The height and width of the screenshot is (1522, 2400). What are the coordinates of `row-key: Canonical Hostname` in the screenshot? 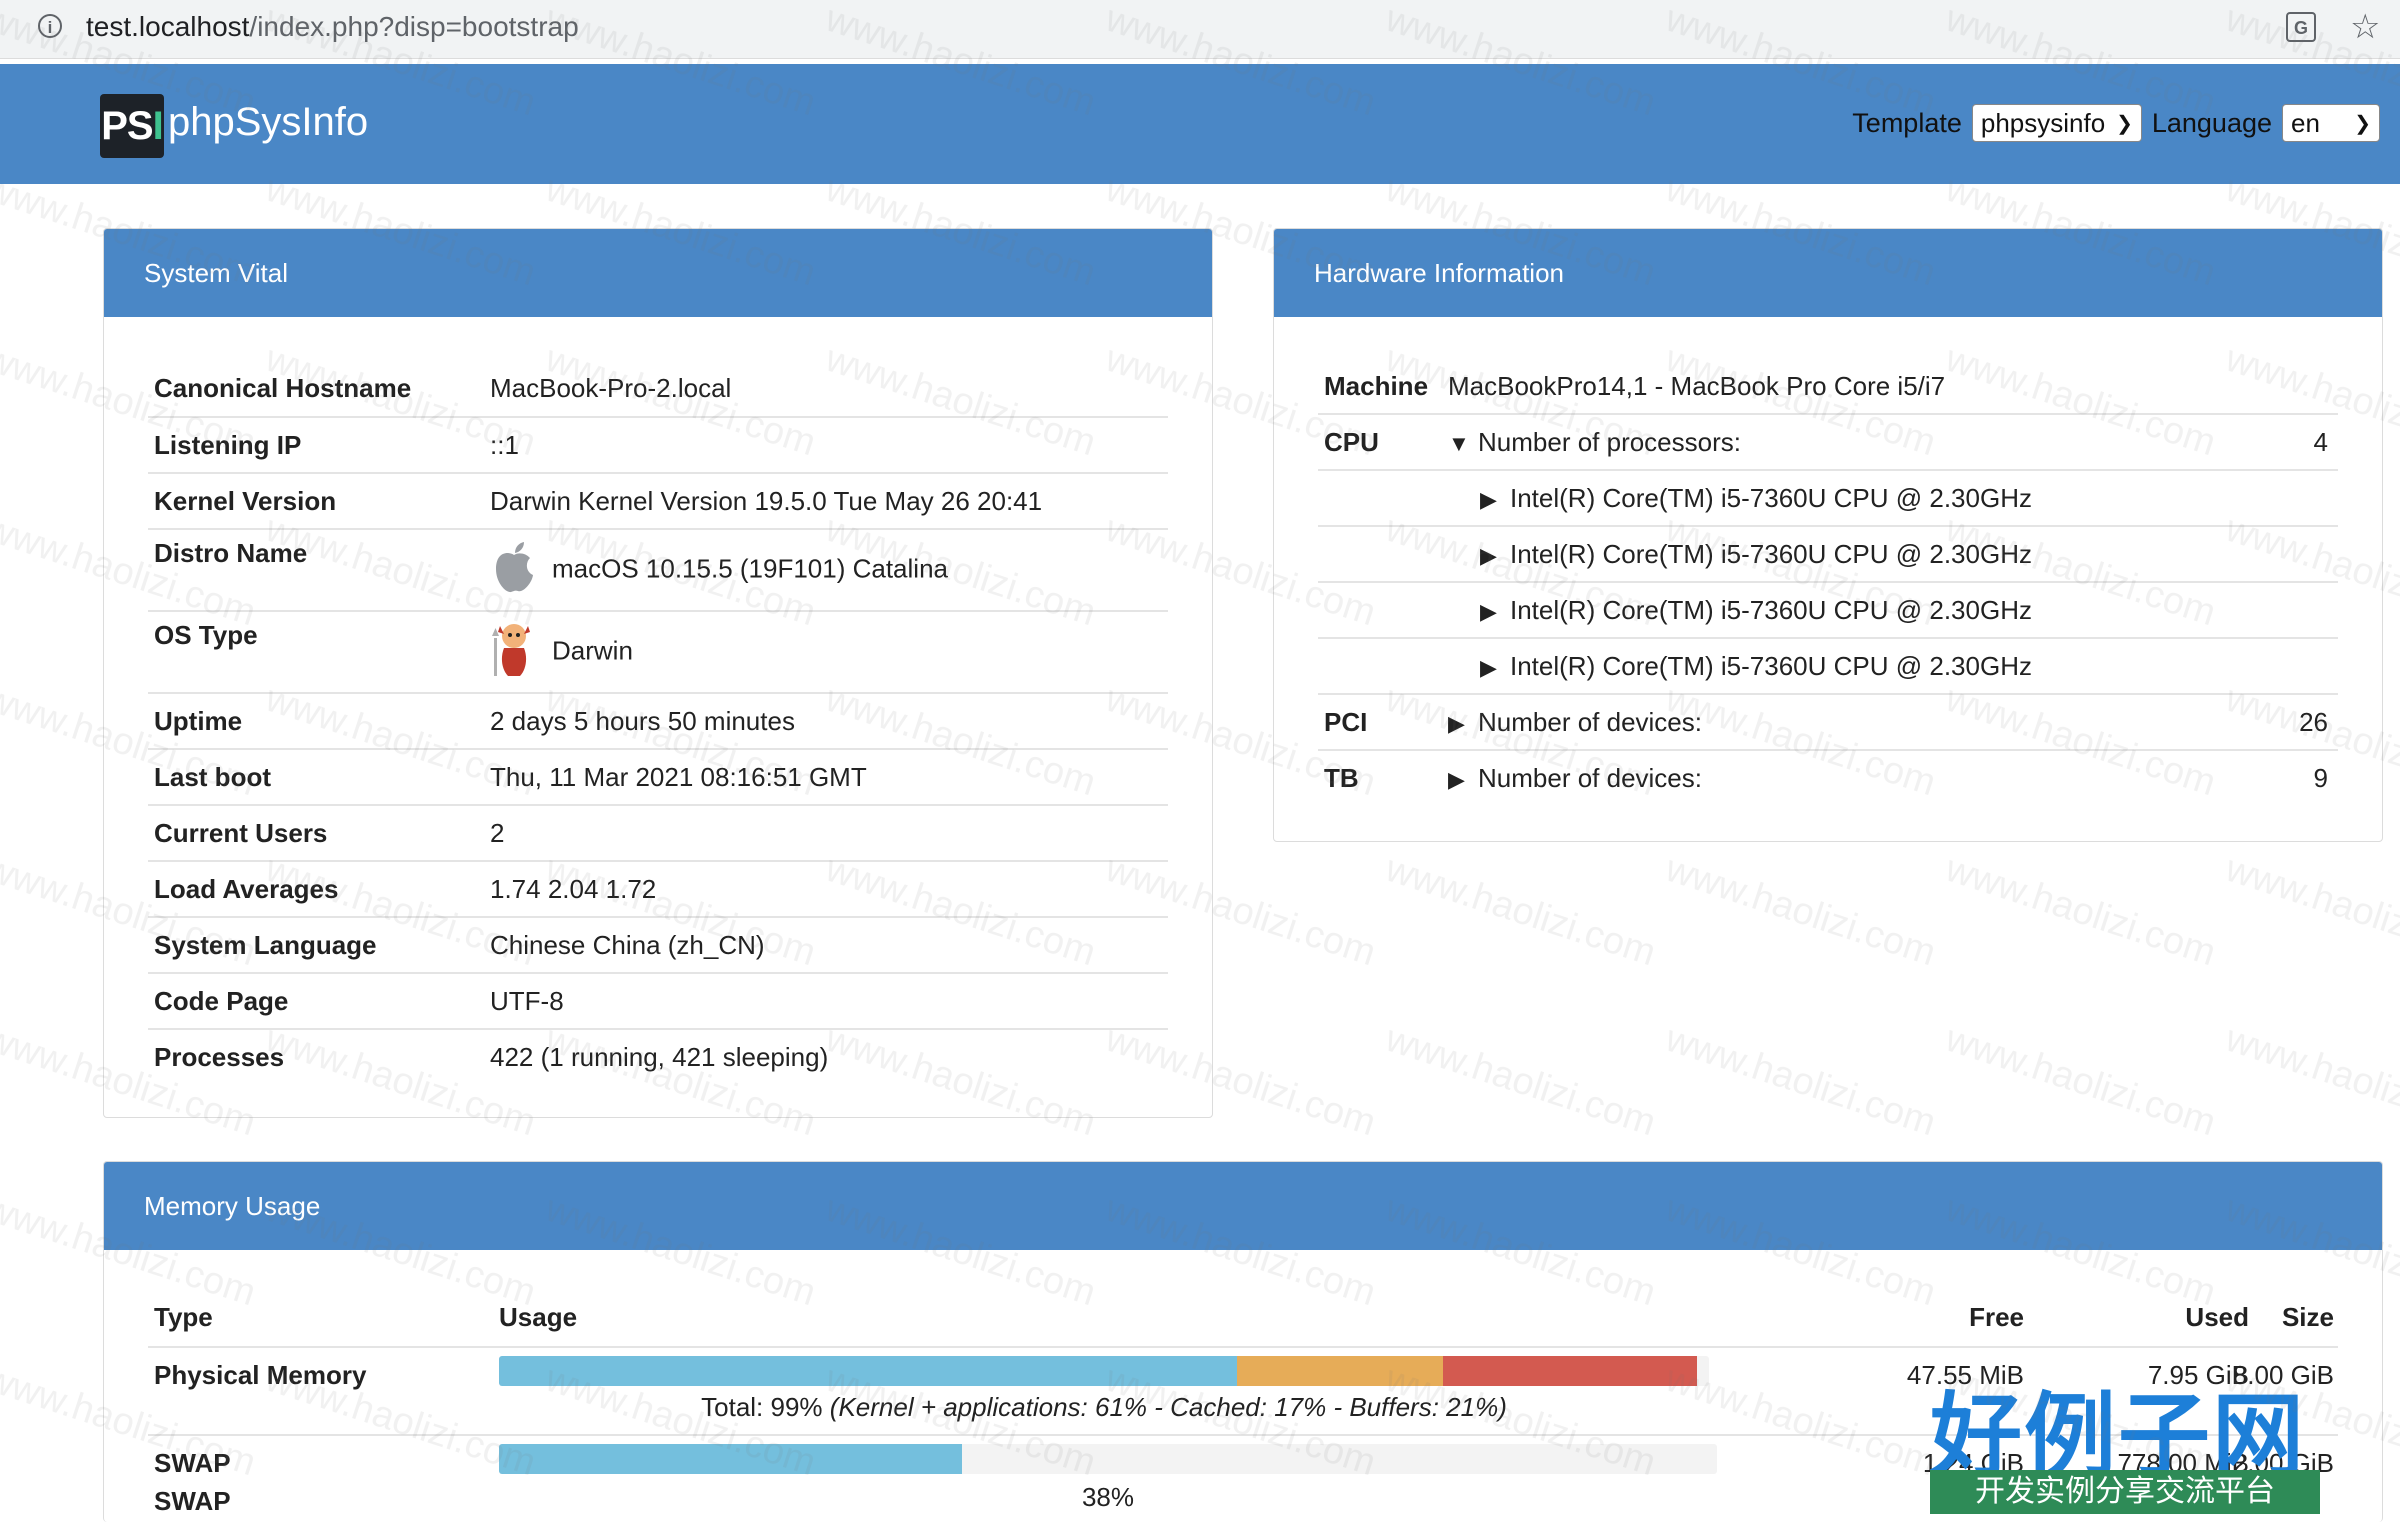 It's located at (319, 389).